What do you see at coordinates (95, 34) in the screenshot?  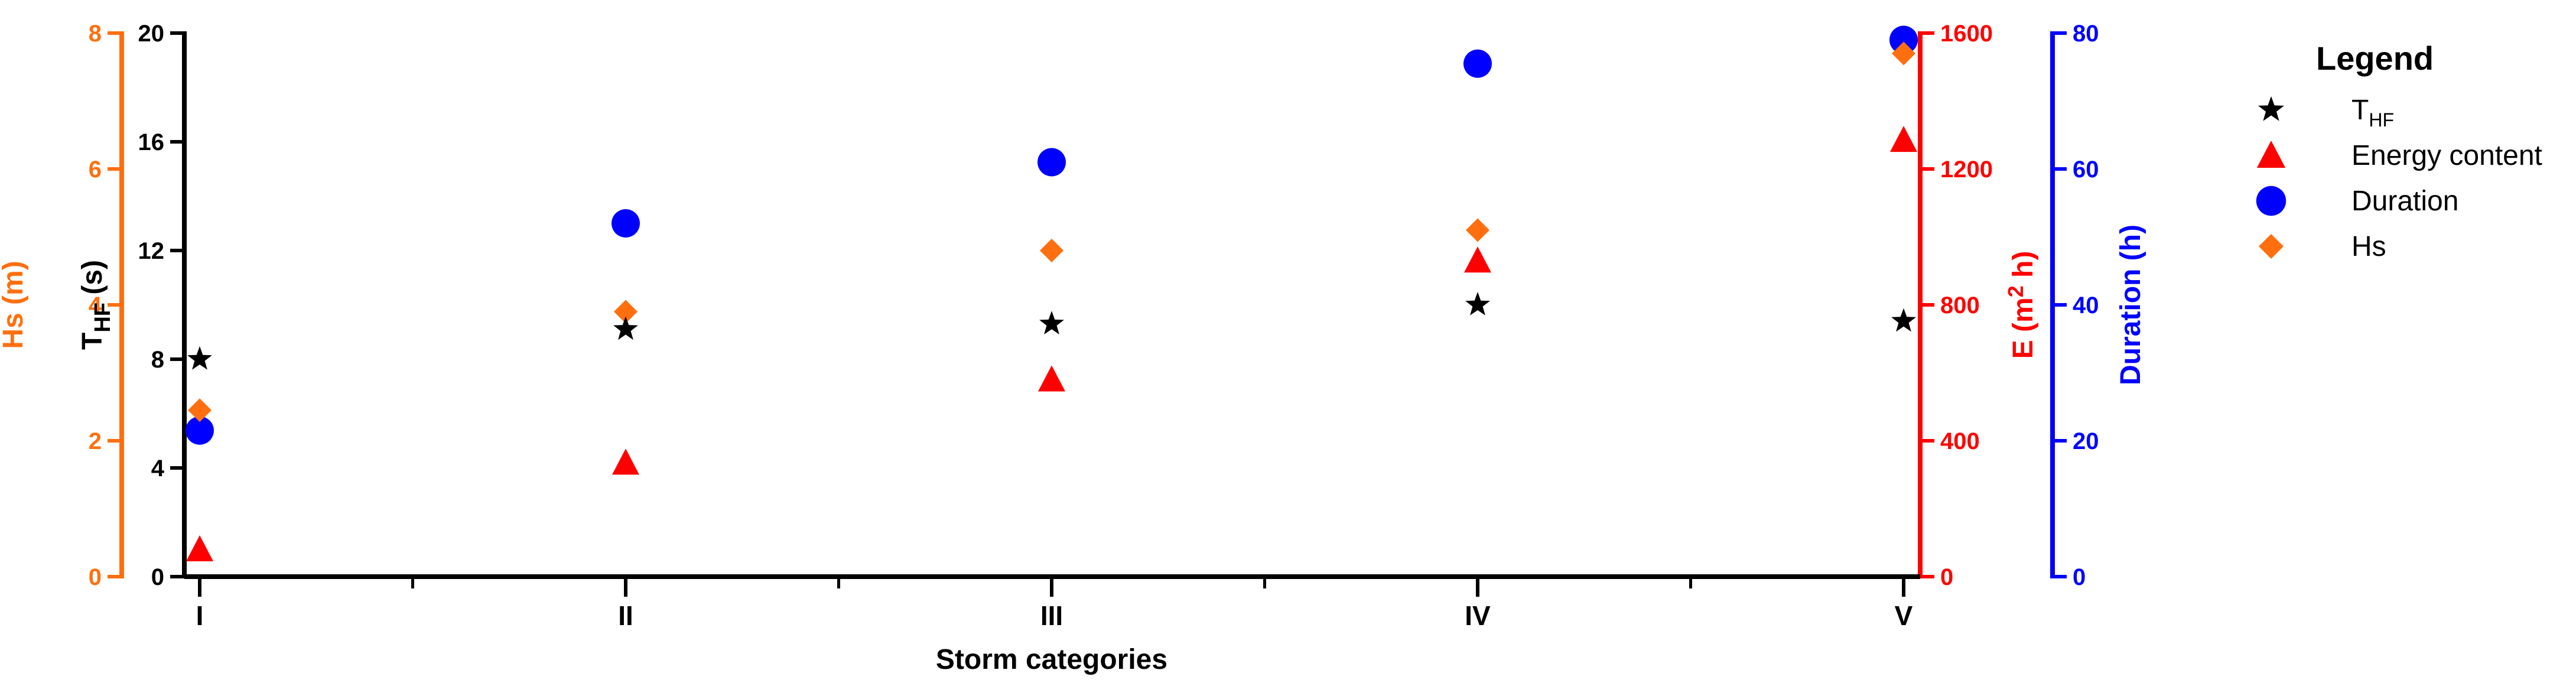 I see `y-tick-label-hs: 8` at bounding box center [95, 34].